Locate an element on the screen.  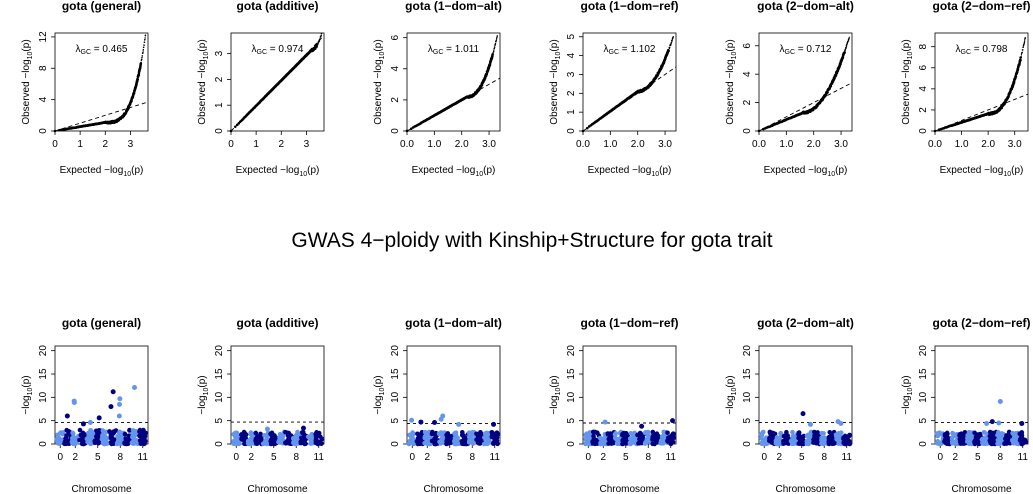
y-tick-label: 3 is located at coordinates (571, 74).